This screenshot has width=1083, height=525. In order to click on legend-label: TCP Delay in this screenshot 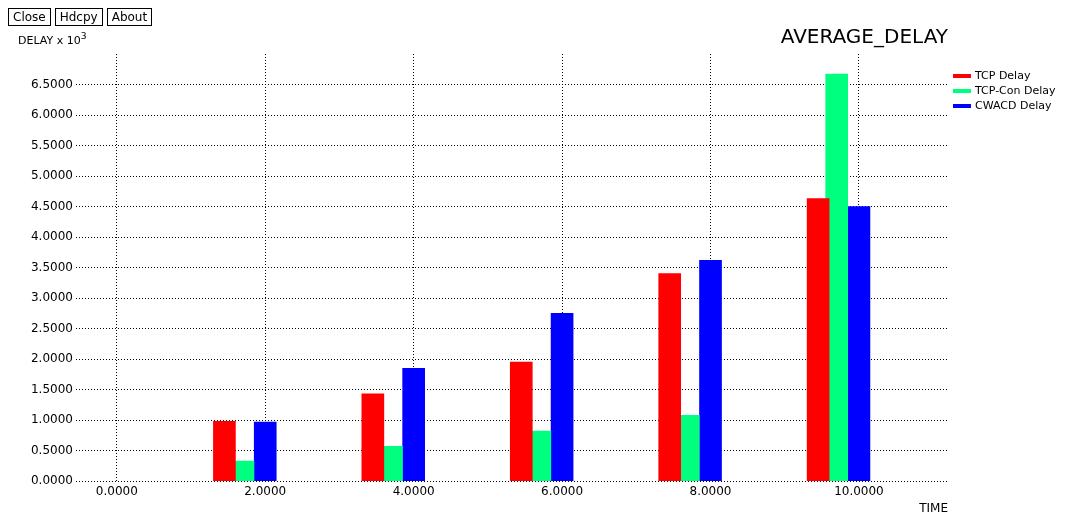, I will do `click(1003, 75)`.